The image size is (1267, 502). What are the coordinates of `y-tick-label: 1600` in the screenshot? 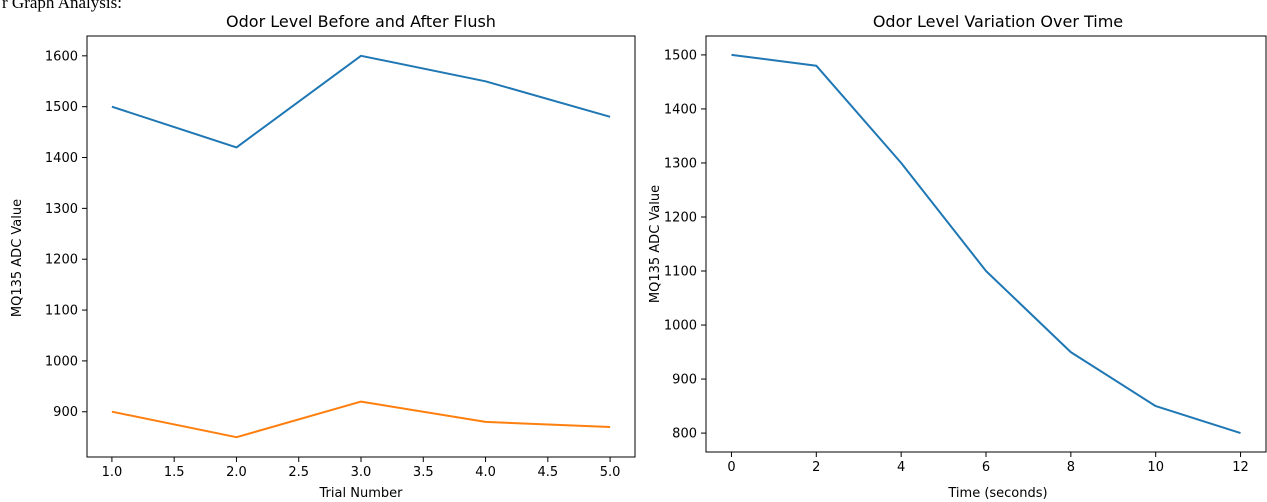 It's located at (61, 56).